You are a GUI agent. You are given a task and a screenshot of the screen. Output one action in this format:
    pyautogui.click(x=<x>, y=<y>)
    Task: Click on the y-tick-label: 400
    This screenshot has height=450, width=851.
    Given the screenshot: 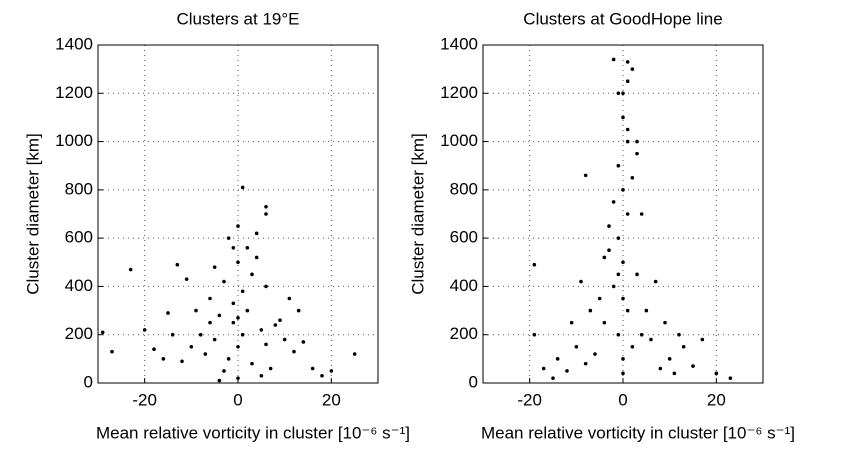 What is the action you would take?
    pyautogui.click(x=79, y=285)
    